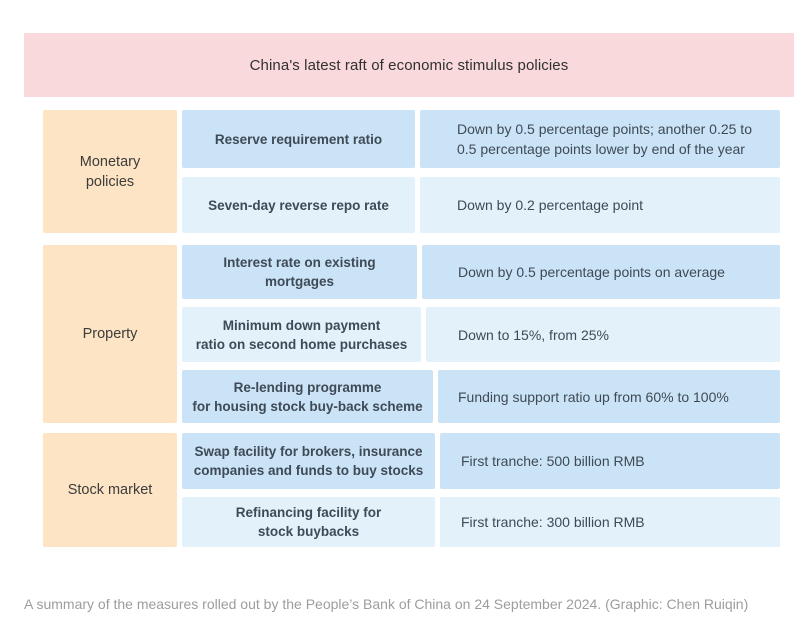 The image size is (802, 620). What do you see at coordinates (601, 272) in the screenshot?
I see `policy-description: Down by 0.5 percentage points on average` at bounding box center [601, 272].